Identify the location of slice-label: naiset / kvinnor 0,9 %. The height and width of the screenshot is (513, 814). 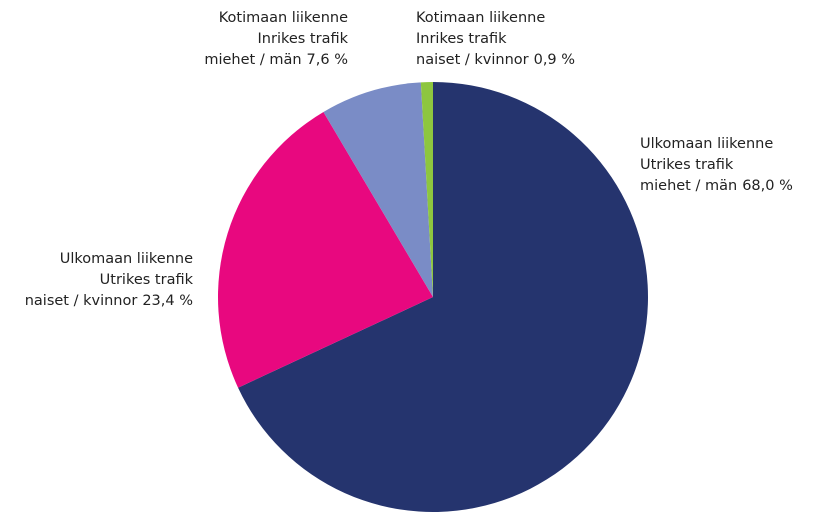
(495, 60).